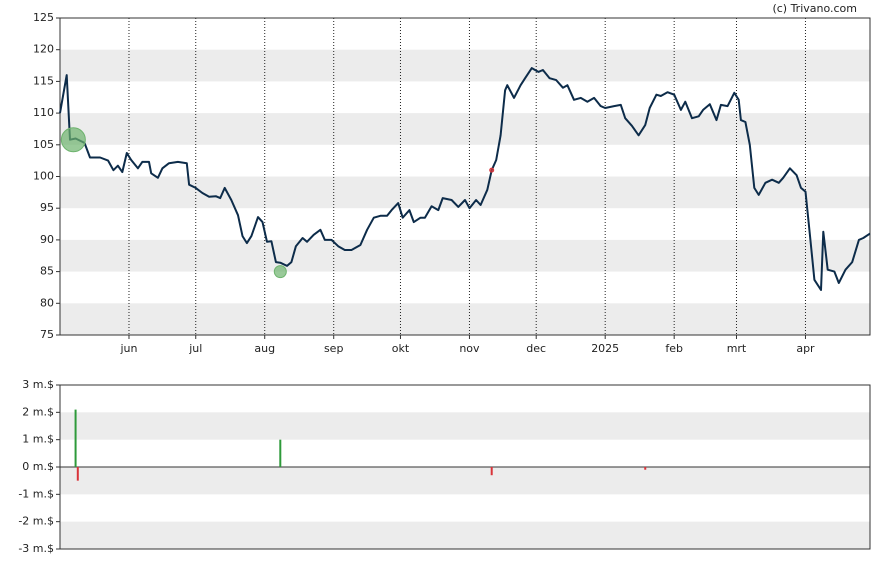  What do you see at coordinates (605, 348) in the screenshot?
I see `x-tick-label: 2025` at bounding box center [605, 348].